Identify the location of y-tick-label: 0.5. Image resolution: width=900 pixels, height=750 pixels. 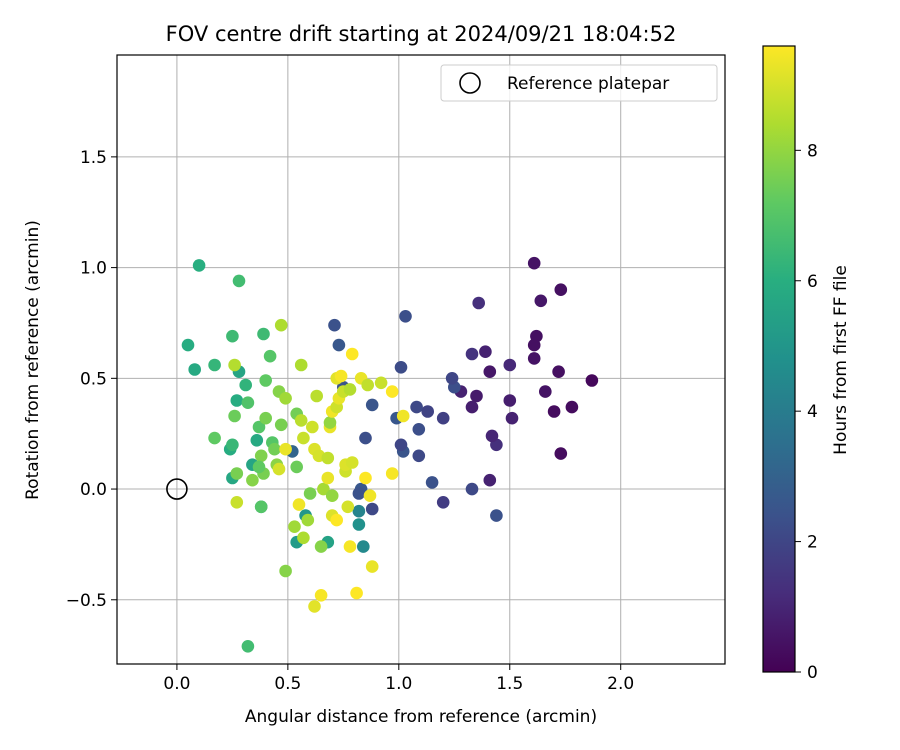
(93, 379).